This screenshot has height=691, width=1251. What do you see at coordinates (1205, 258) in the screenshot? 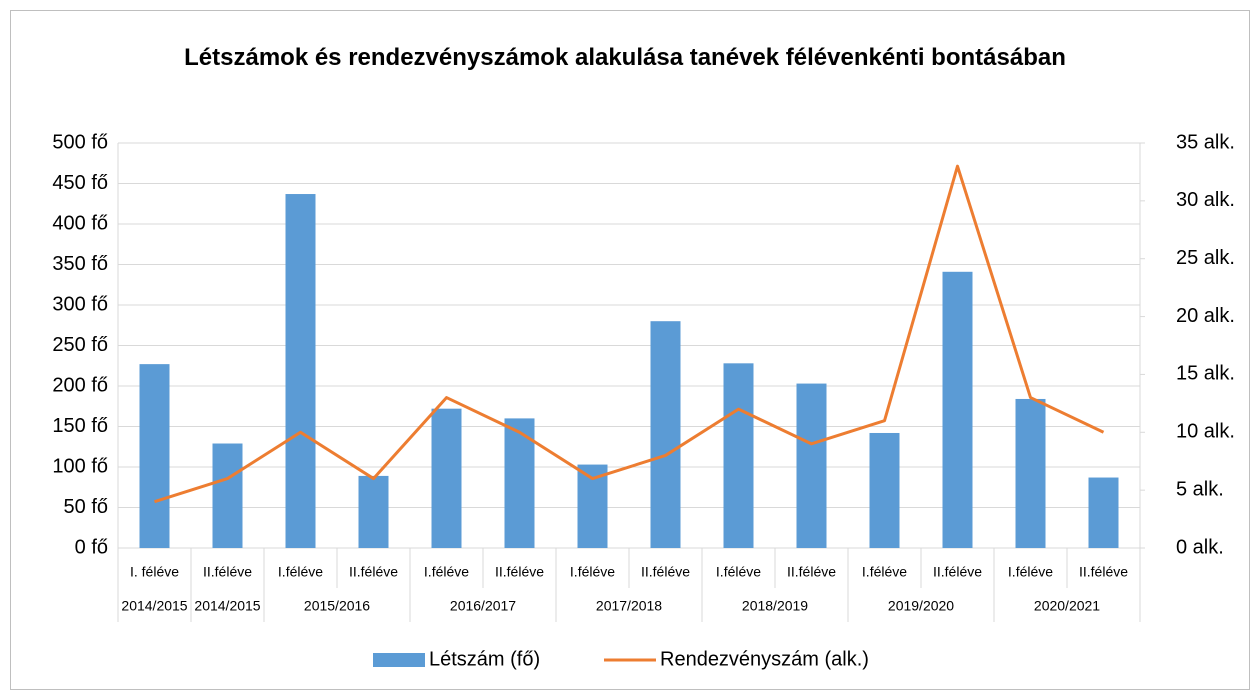
I see `y2-tick-label: 25 alk.` at bounding box center [1205, 258].